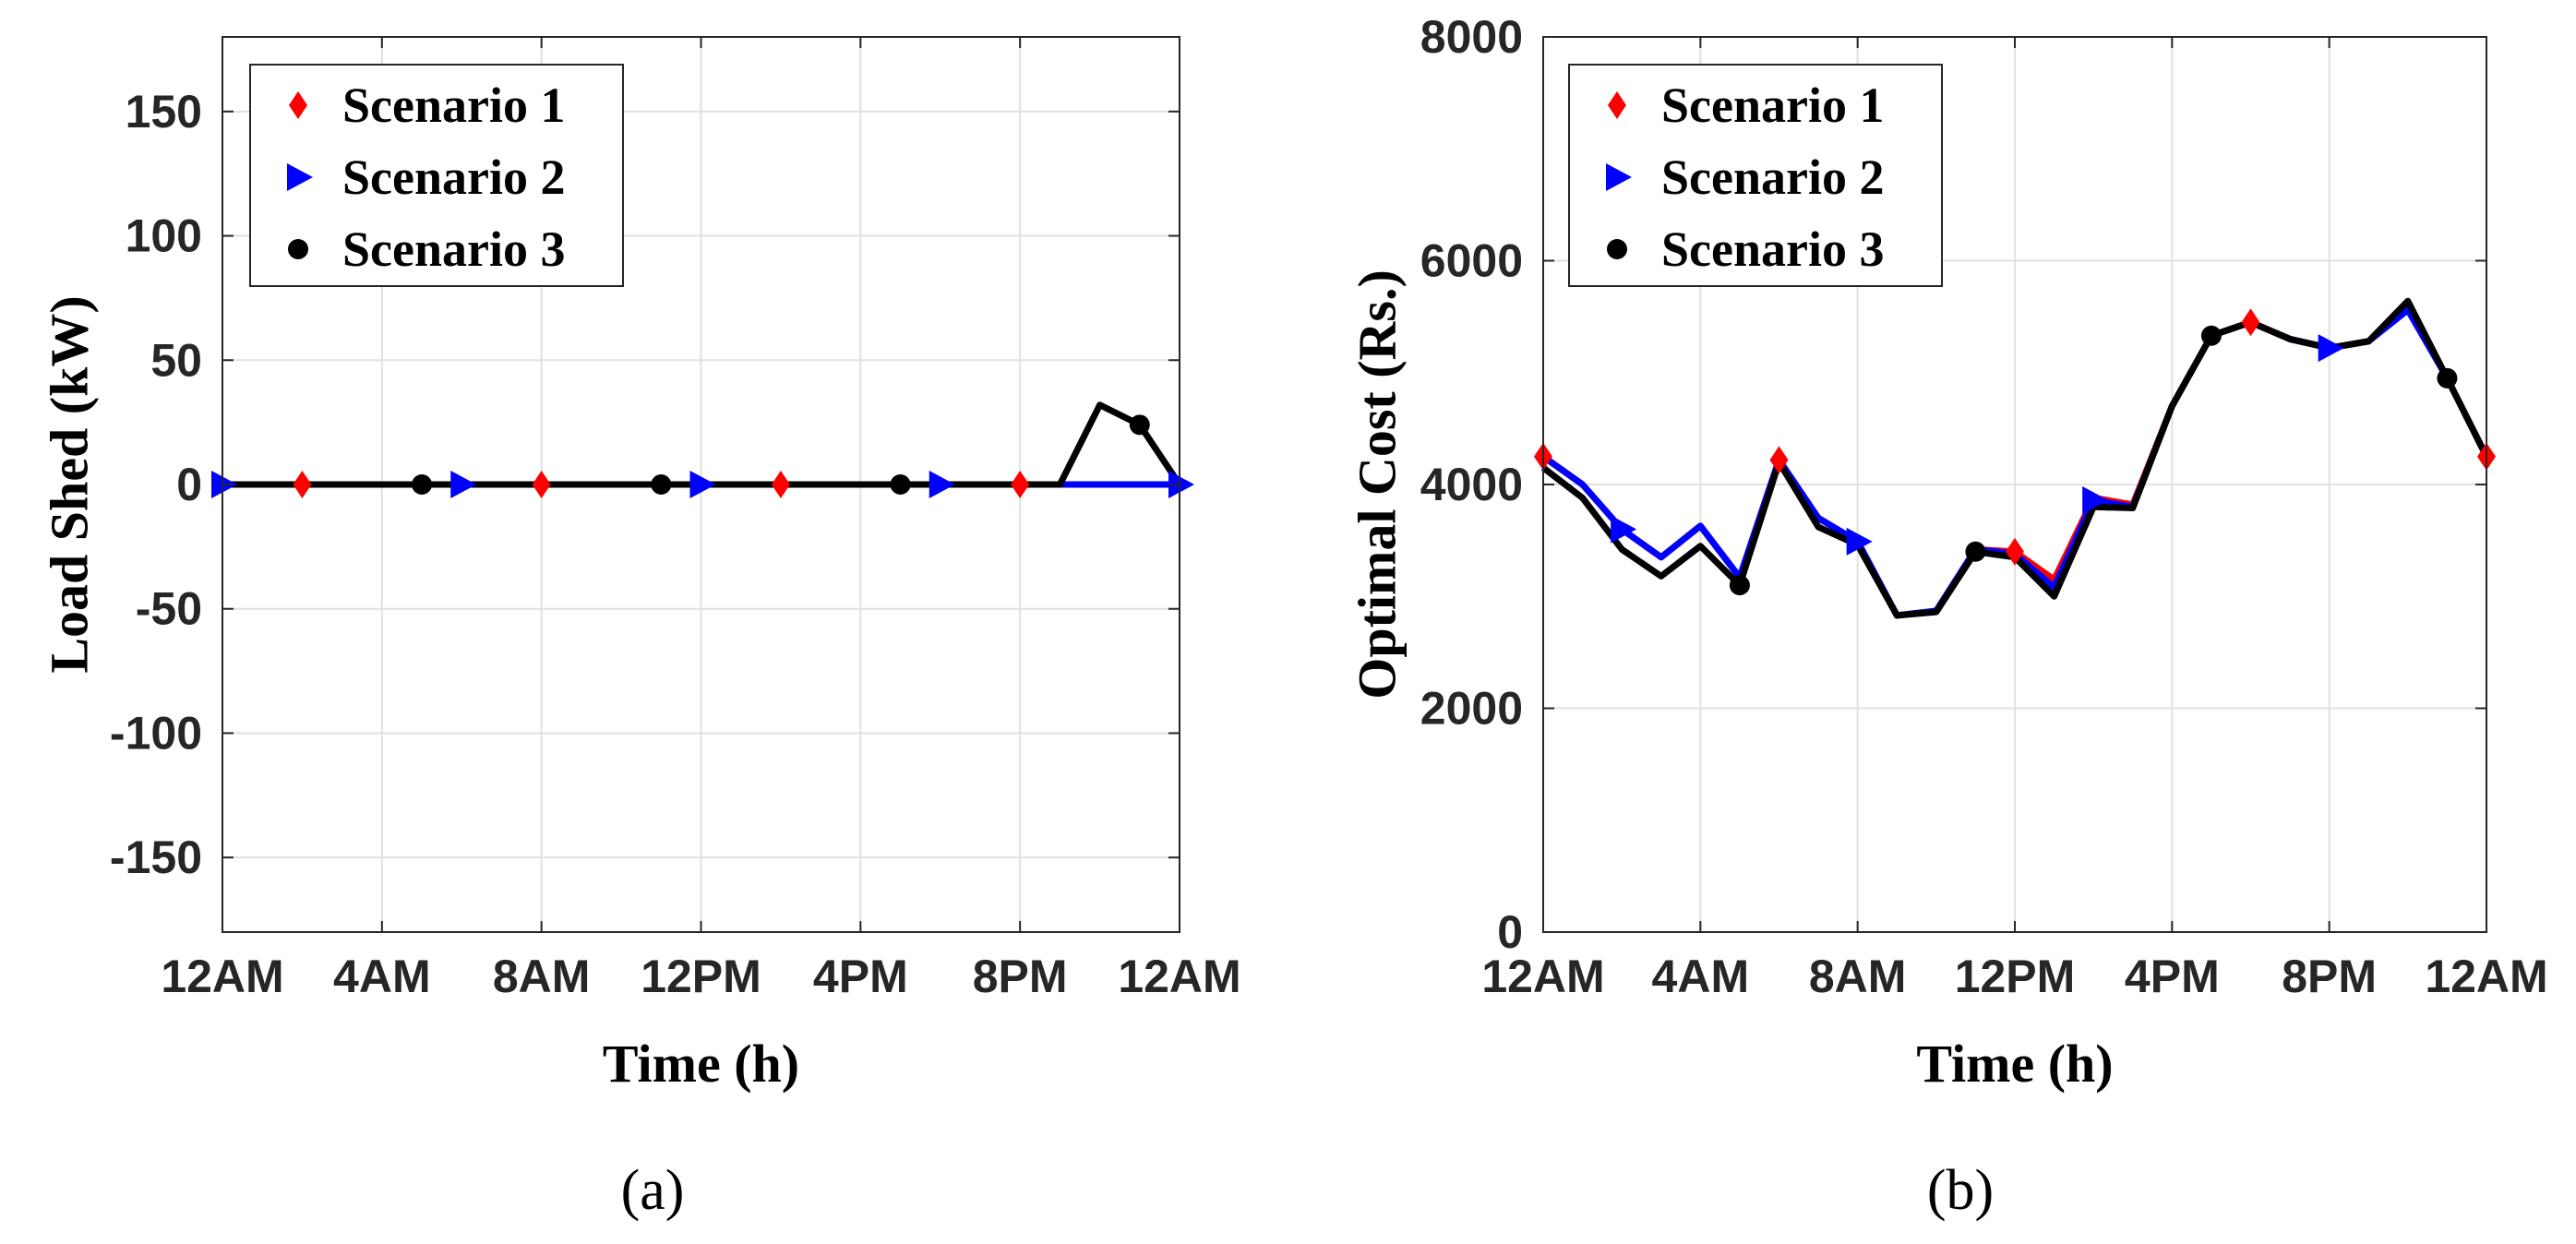 The image size is (2576, 1244). What do you see at coordinates (176, 360) in the screenshot?
I see `y-tick-label: 50` at bounding box center [176, 360].